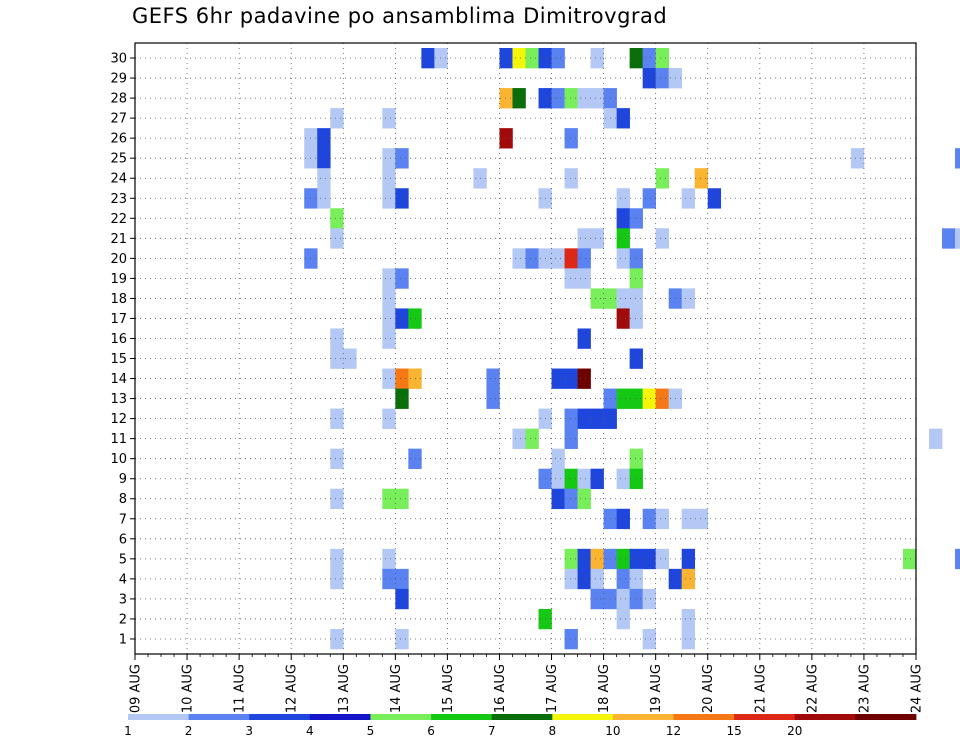 This screenshot has width=960, height=742. What do you see at coordinates (760, 688) in the screenshot?
I see `x-tick-label: 21 AUG` at bounding box center [760, 688].